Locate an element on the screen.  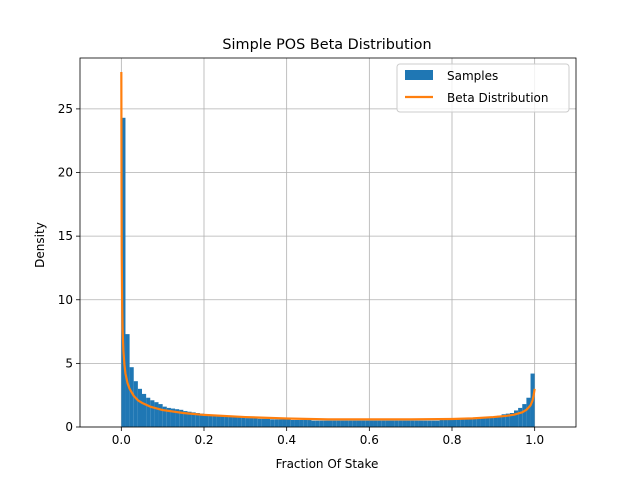
y-tick-label: 20 is located at coordinates (65, 173).